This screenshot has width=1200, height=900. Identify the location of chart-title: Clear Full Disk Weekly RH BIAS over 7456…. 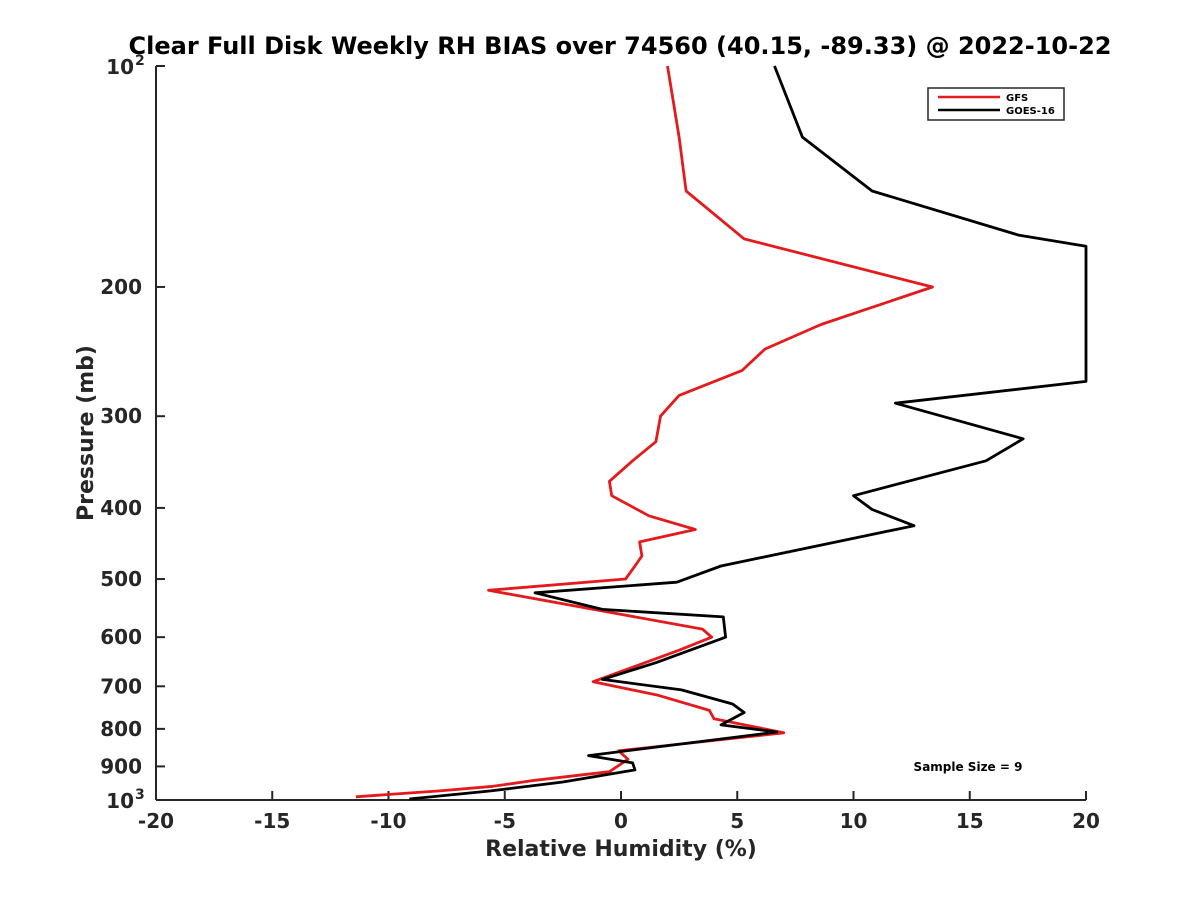
(620, 46).